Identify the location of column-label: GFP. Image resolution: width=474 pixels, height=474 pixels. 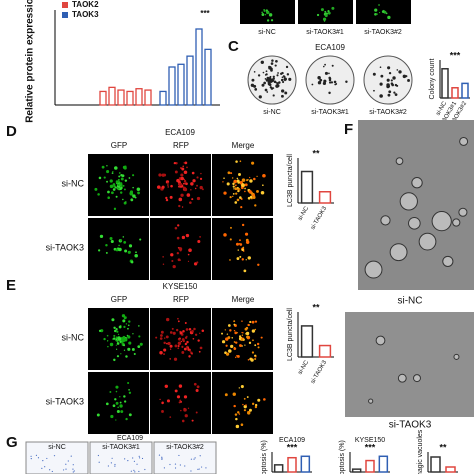
(119, 299).